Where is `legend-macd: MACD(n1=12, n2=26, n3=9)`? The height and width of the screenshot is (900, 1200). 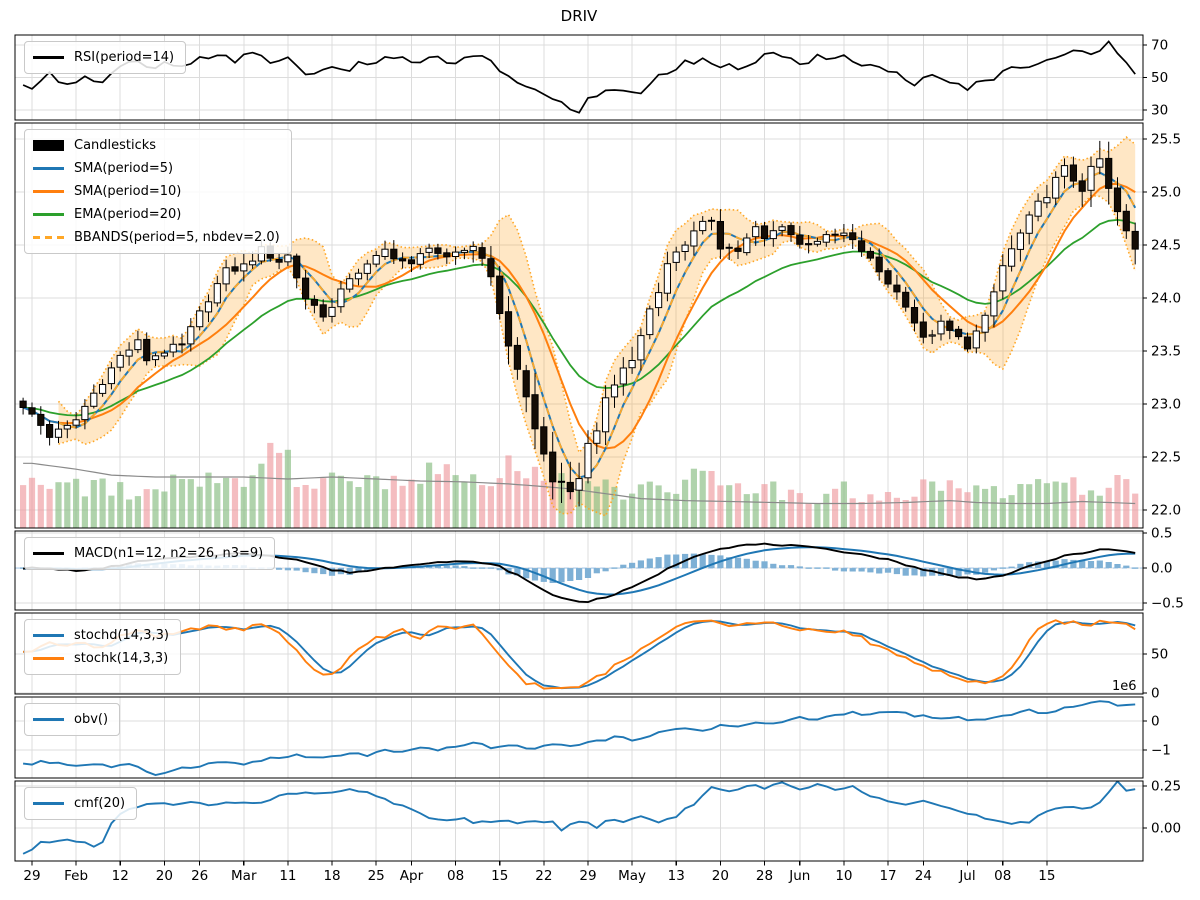
legend-macd: MACD(n1=12, n2=26, n3=9) is located at coordinates (150, 553).